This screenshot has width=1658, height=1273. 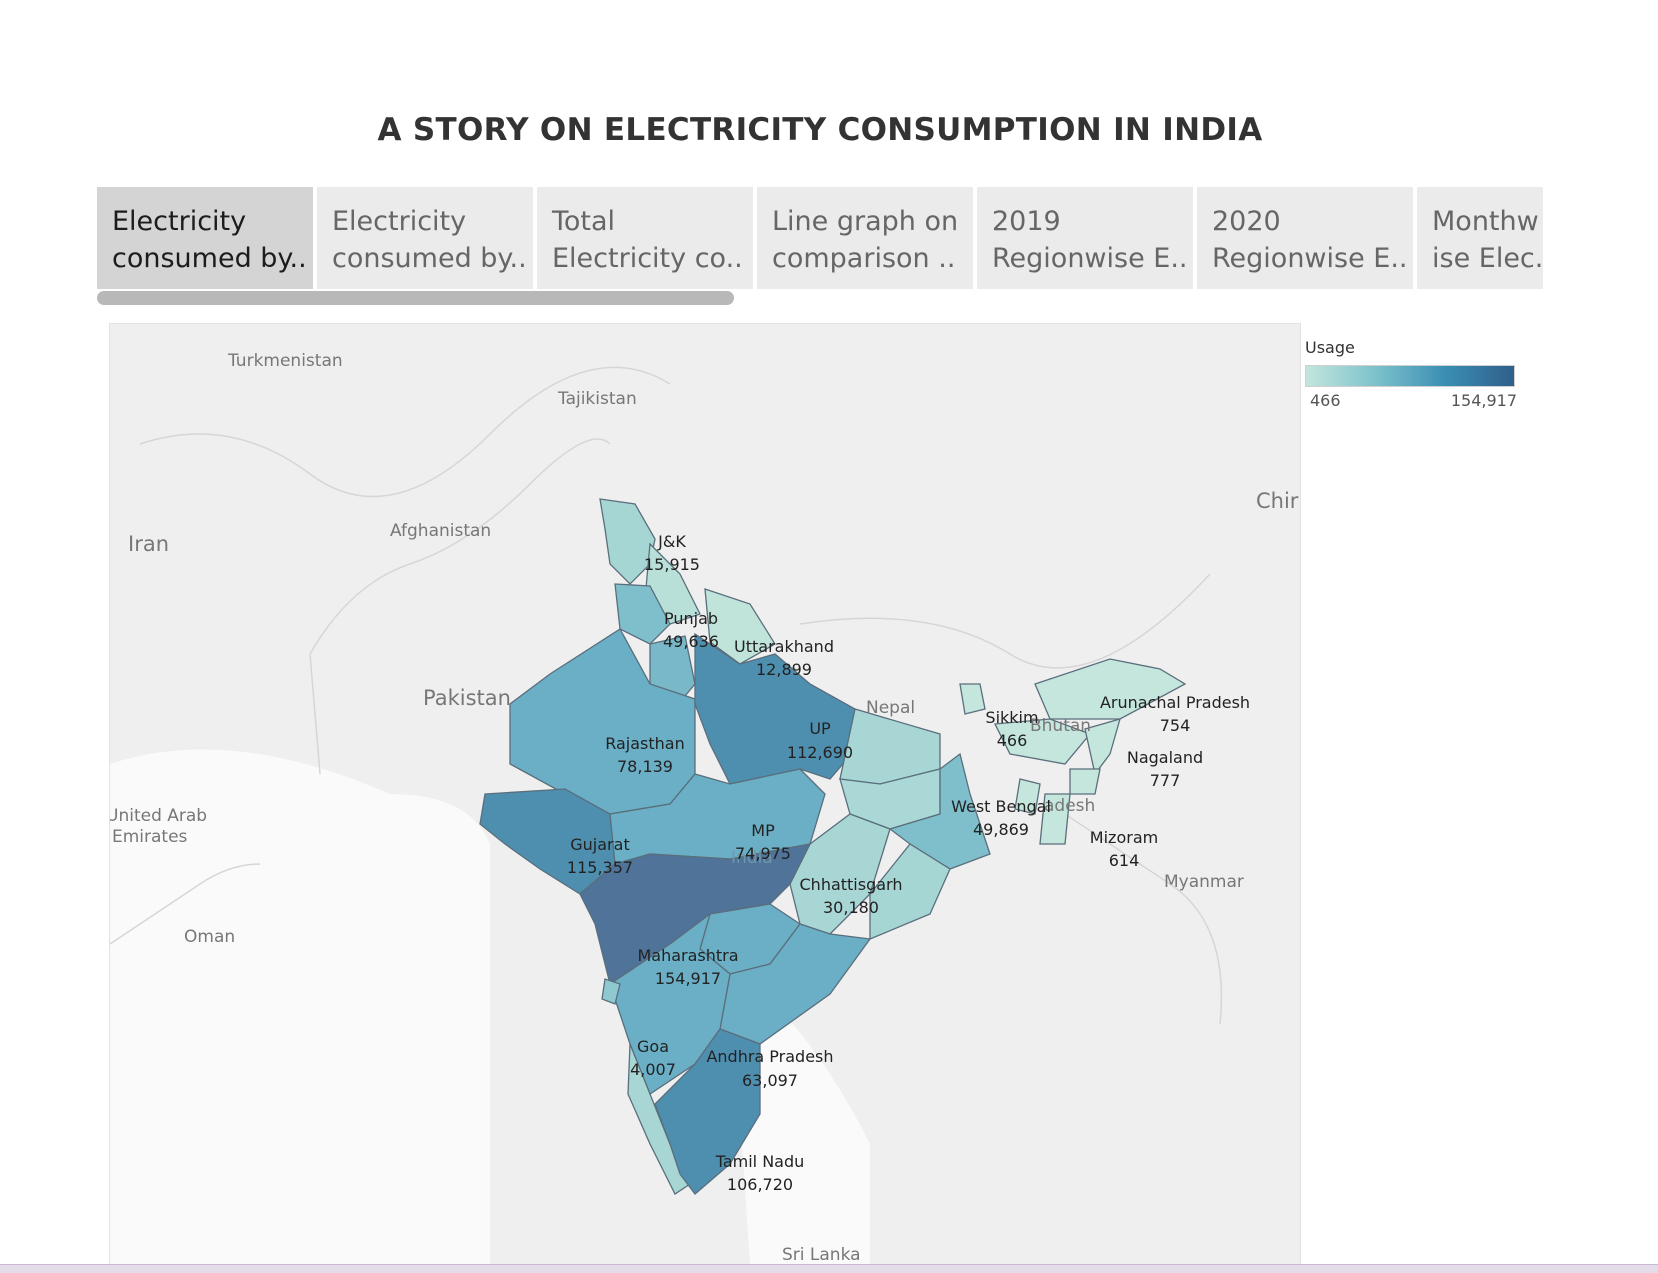 I want to click on state-mizoram, so click(x=1055, y=819).